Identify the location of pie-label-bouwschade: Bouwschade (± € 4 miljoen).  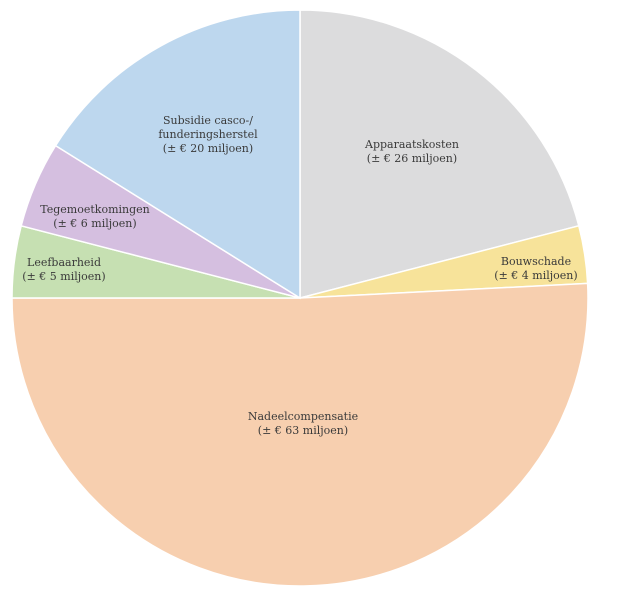
(535, 268).